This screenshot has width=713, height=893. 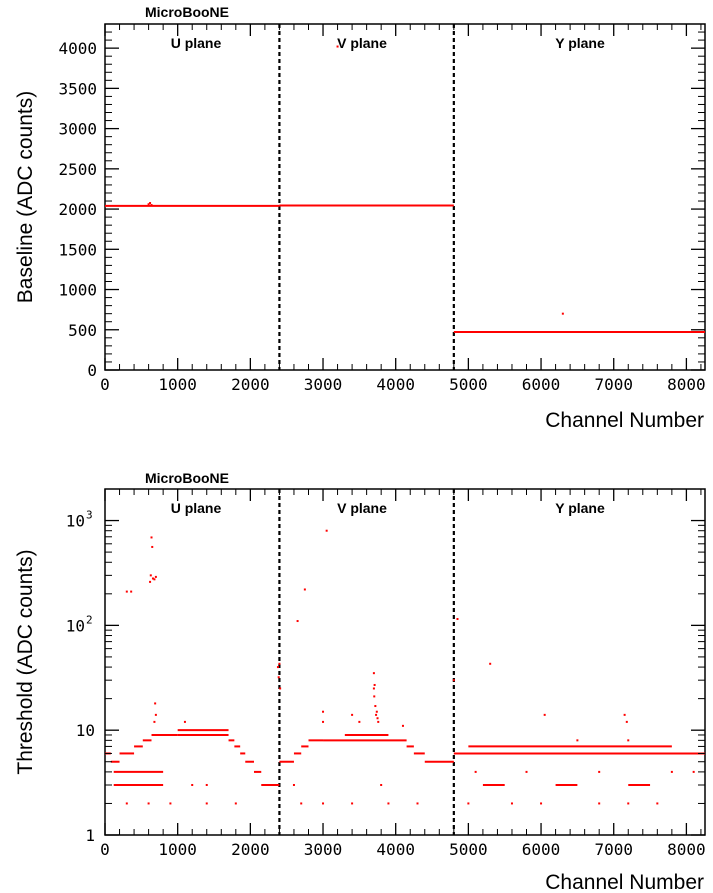 I want to click on y-tick-label: 0, so click(x=92, y=370).